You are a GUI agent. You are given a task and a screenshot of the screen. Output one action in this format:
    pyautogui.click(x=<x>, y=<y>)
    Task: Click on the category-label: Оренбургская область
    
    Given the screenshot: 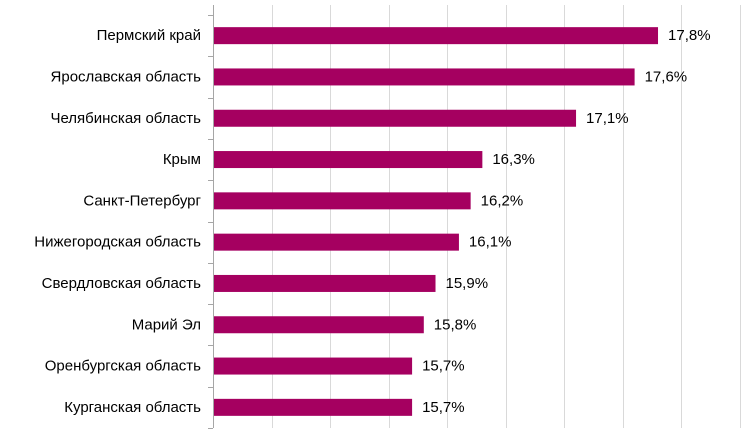 What is the action you would take?
    pyautogui.click(x=123, y=366)
    